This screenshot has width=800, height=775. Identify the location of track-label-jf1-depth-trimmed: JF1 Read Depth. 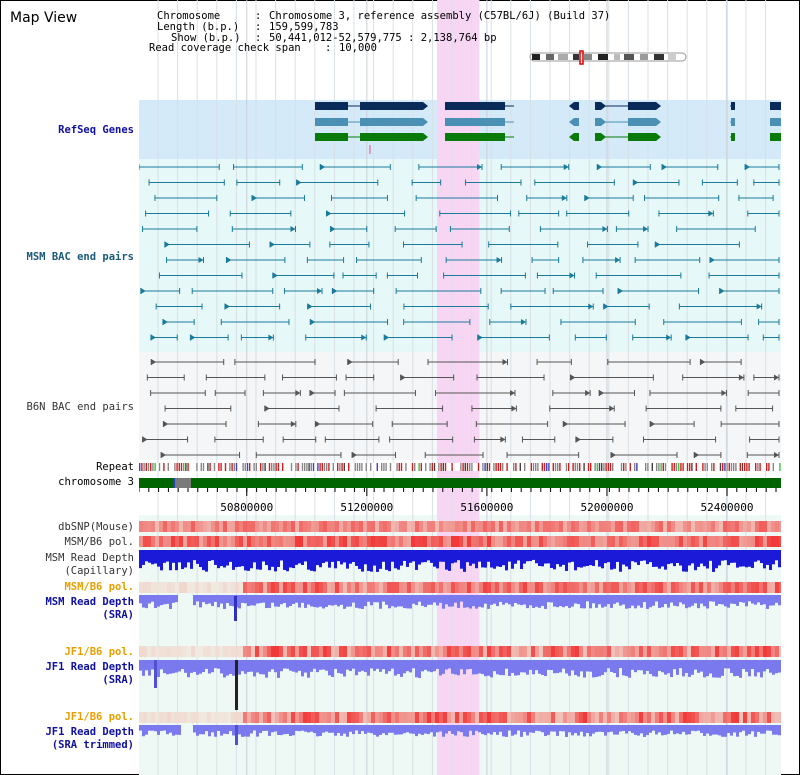
(89, 732).